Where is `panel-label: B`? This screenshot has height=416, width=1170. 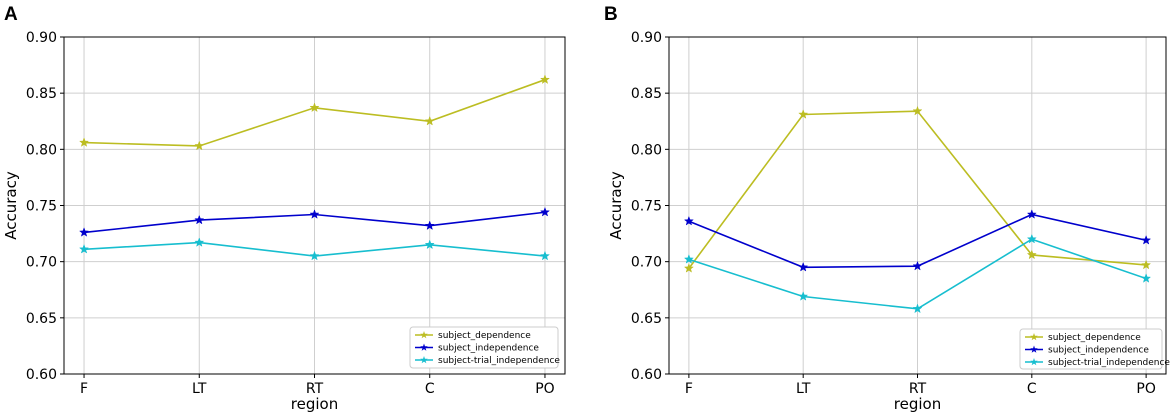
panel-label: B is located at coordinates (611, 14).